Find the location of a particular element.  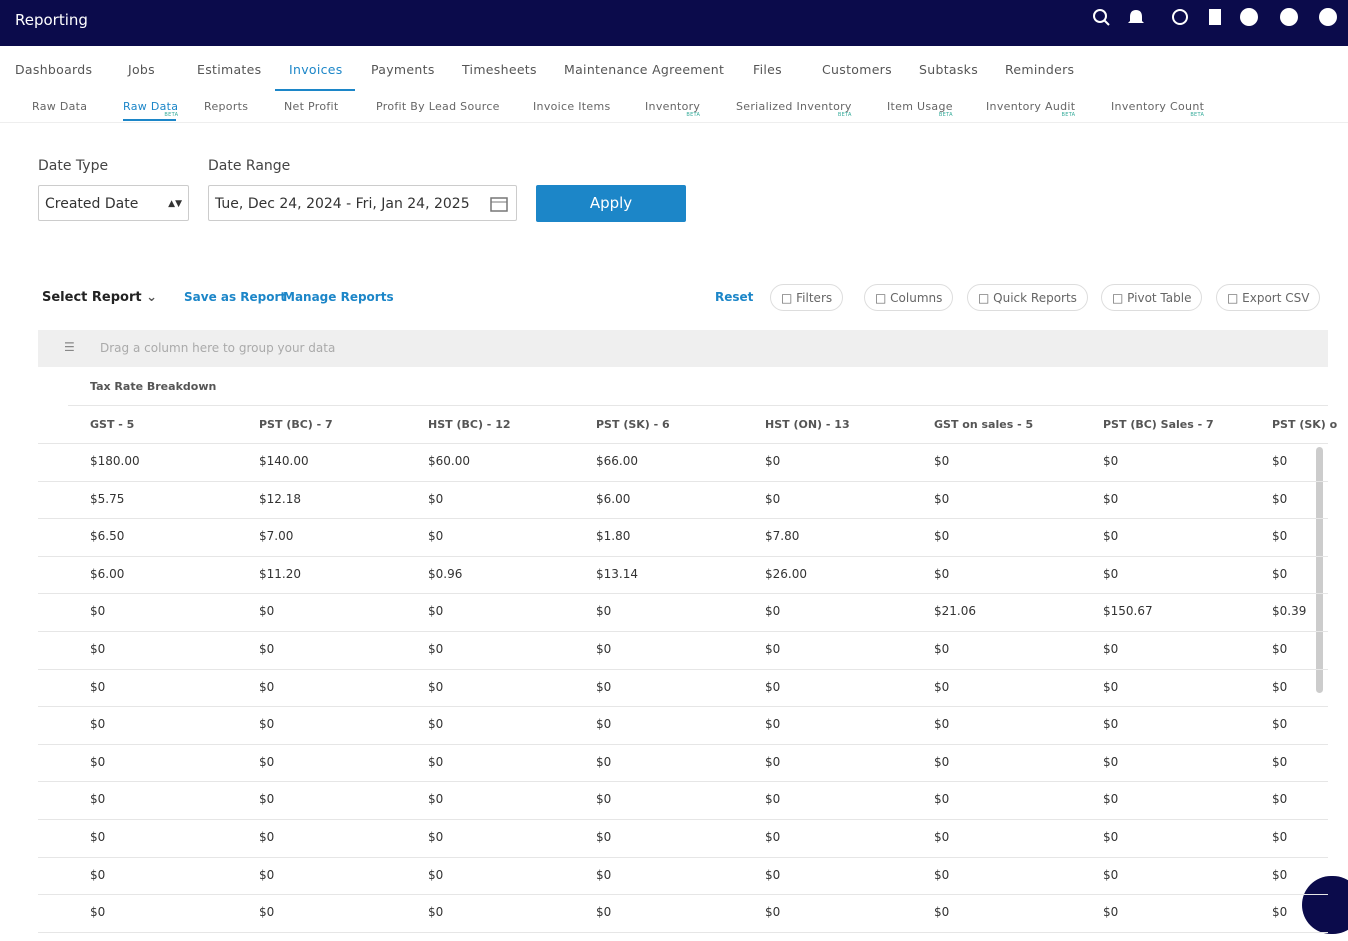

nav-tab: Dashboards is located at coordinates (54, 69).